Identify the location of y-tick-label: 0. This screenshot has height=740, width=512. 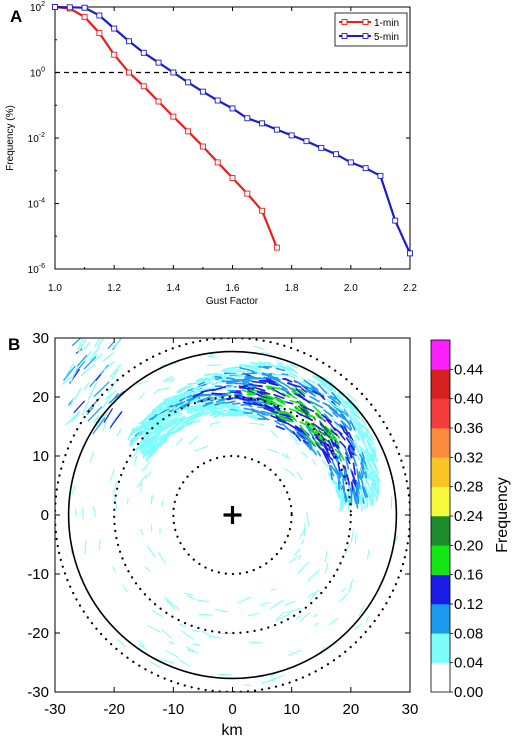
(45, 515).